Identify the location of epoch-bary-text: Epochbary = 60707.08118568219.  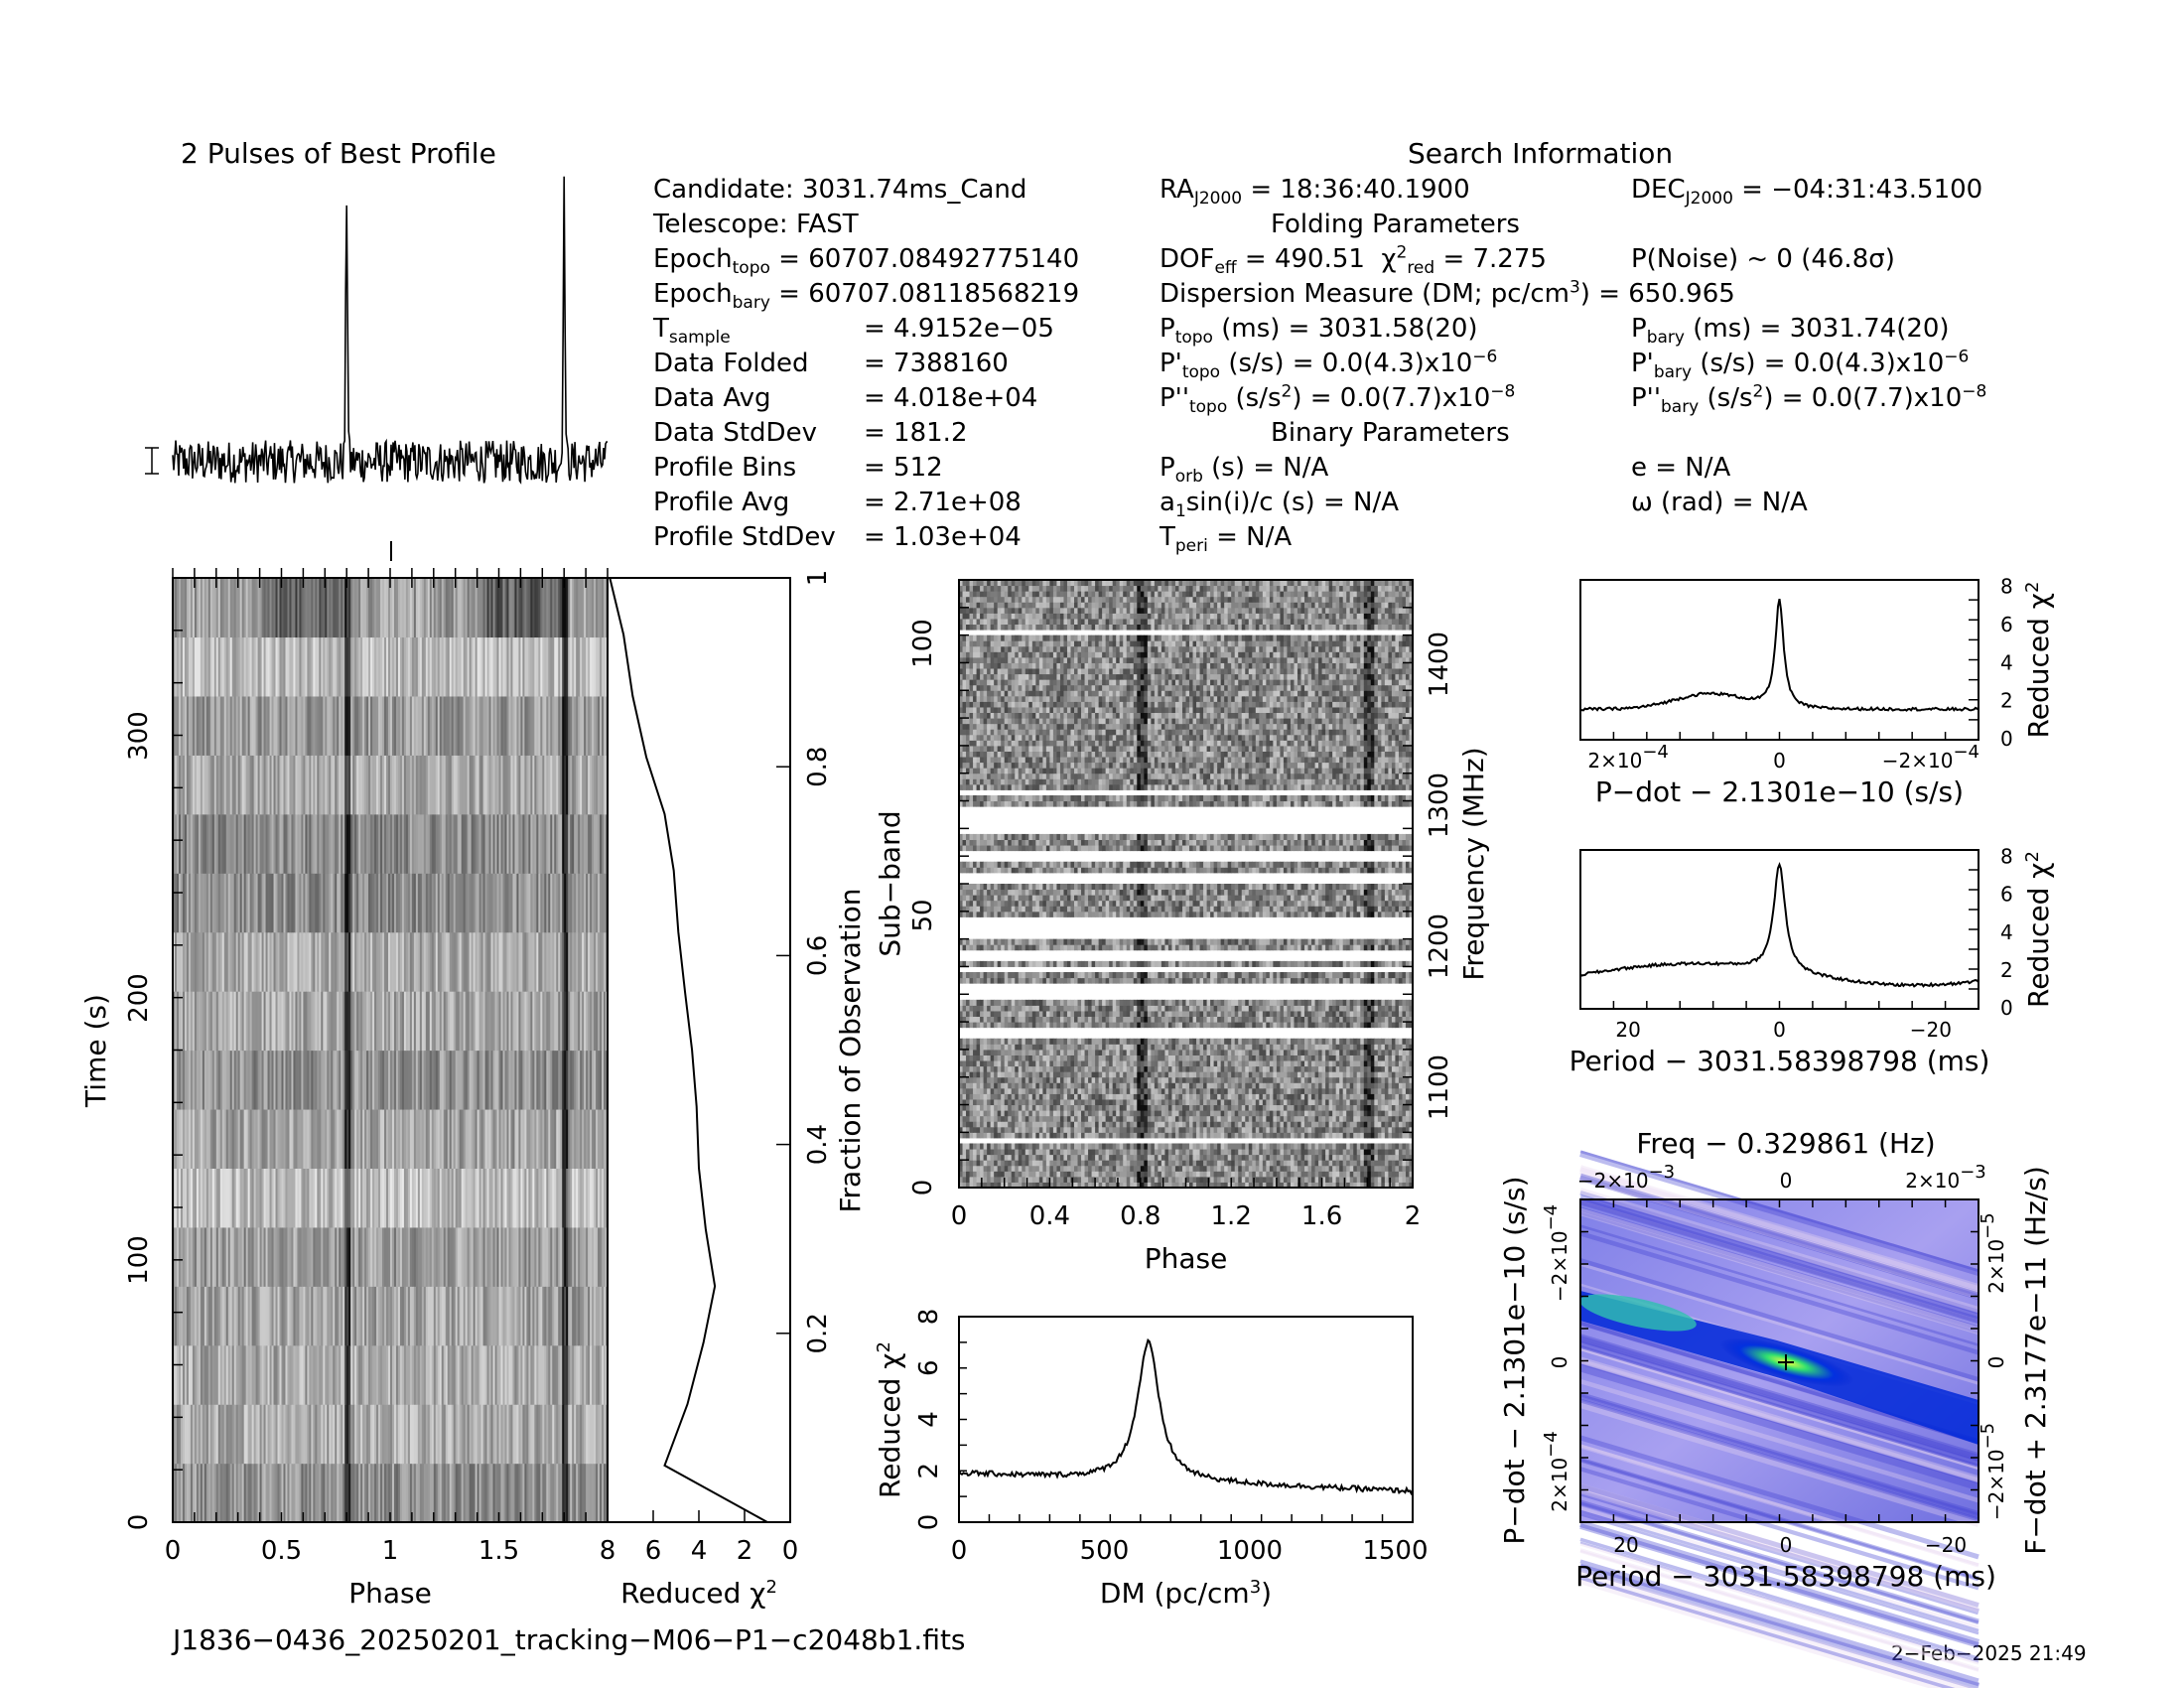
(866, 296).